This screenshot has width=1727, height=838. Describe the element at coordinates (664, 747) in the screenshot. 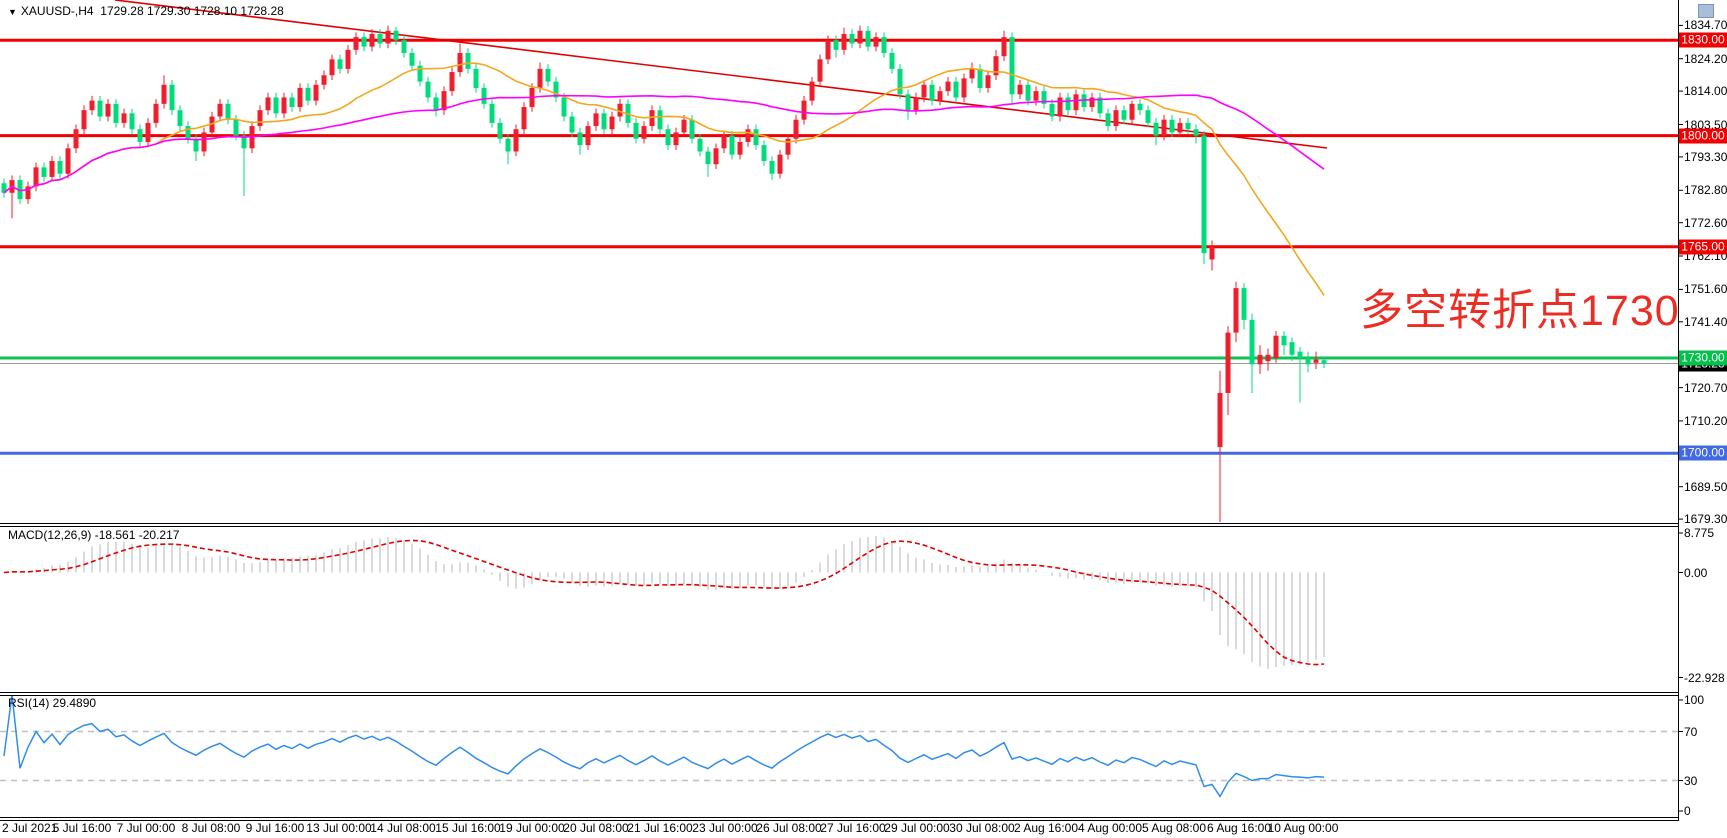

I see `rsi-line` at that location.